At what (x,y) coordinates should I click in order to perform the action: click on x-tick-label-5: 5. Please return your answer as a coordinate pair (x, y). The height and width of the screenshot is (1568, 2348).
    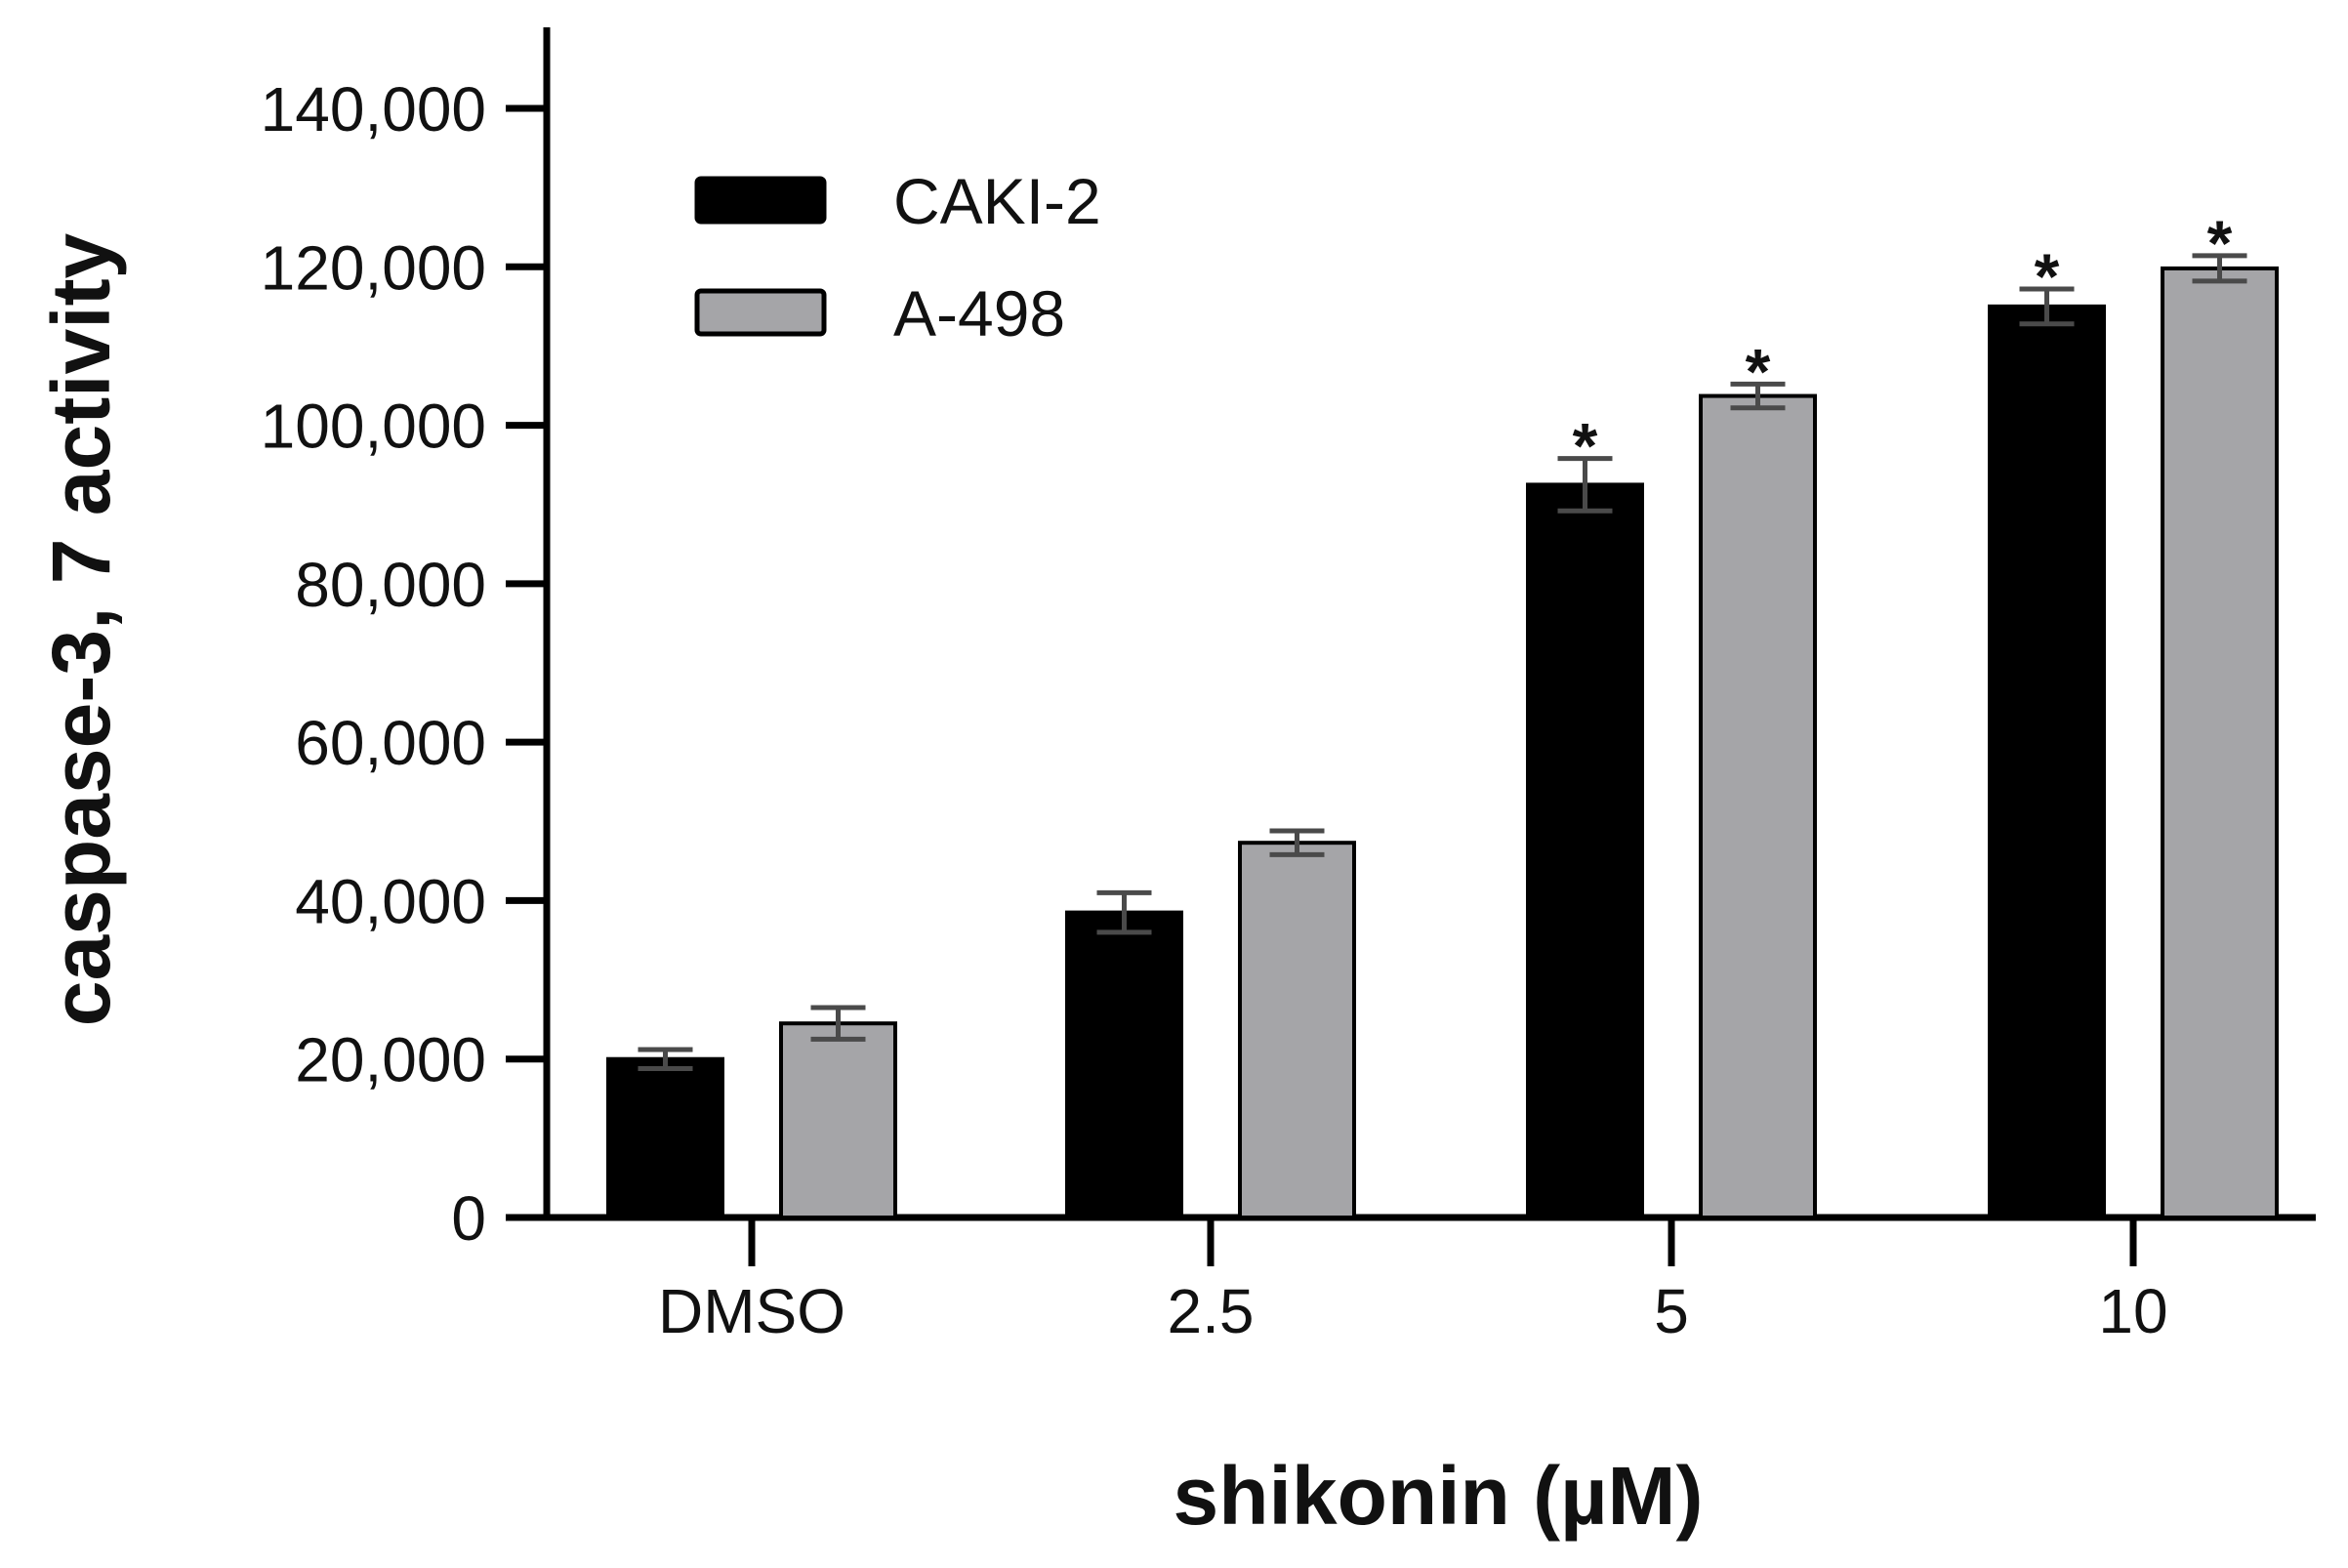
    Looking at the image, I should click on (1672, 1311).